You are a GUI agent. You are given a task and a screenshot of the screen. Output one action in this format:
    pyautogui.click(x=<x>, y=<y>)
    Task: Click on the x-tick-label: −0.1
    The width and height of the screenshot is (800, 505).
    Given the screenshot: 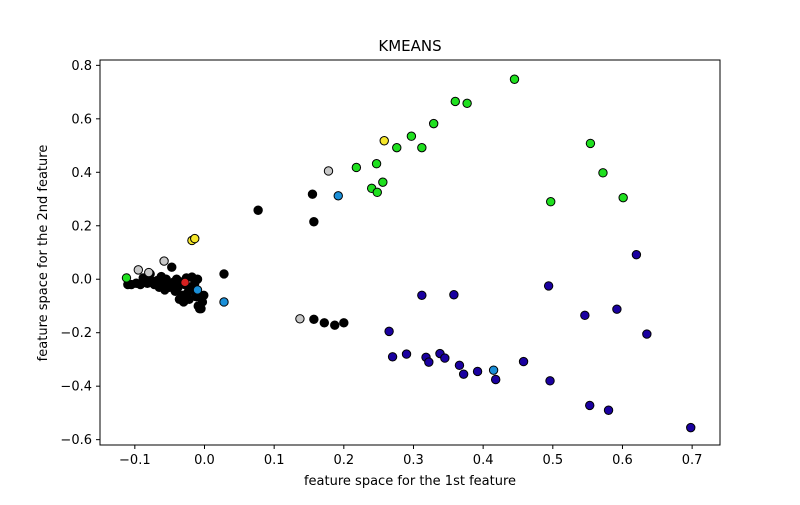 What is the action you would take?
    pyautogui.click(x=135, y=460)
    